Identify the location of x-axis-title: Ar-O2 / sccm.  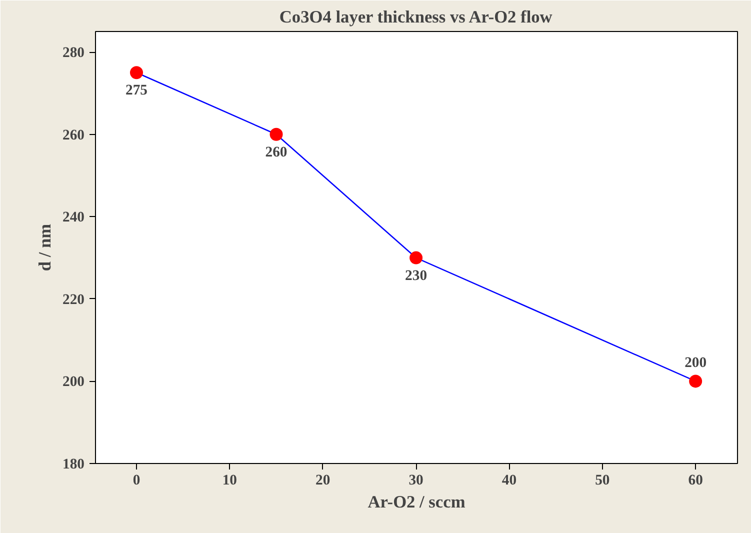
(417, 502).